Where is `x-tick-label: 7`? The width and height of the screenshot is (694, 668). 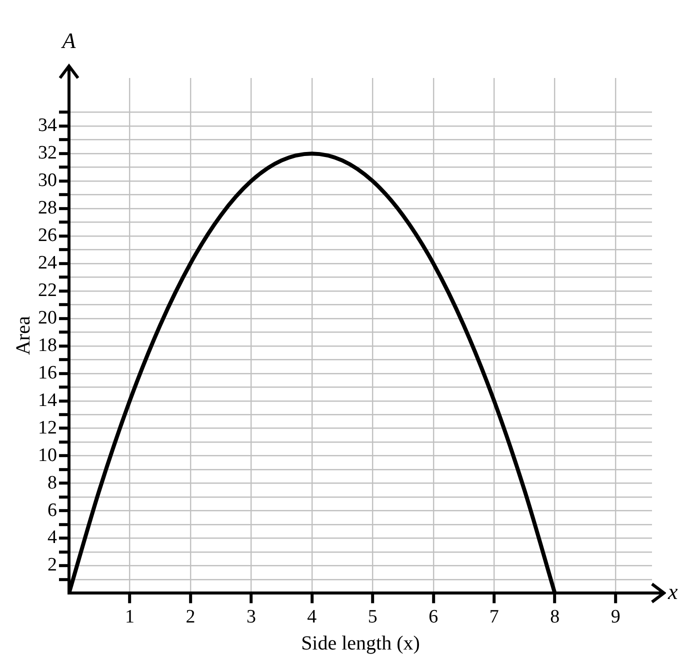
x-tick-label: 7 is located at coordinates (494, 617).